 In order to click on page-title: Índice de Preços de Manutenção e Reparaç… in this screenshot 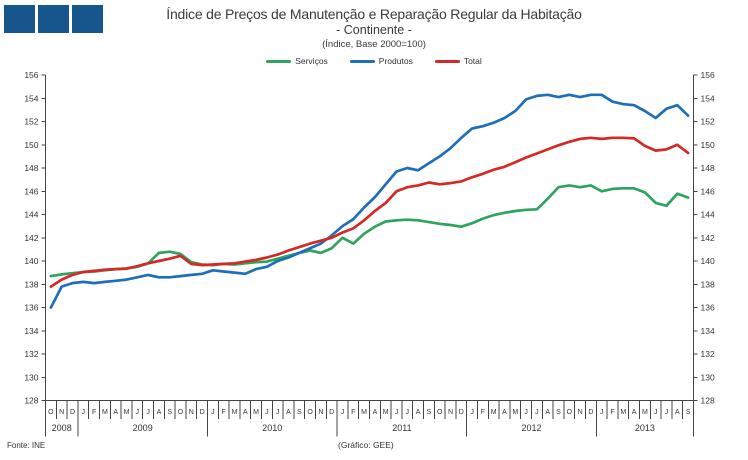, I will do `click(374, 14)`.